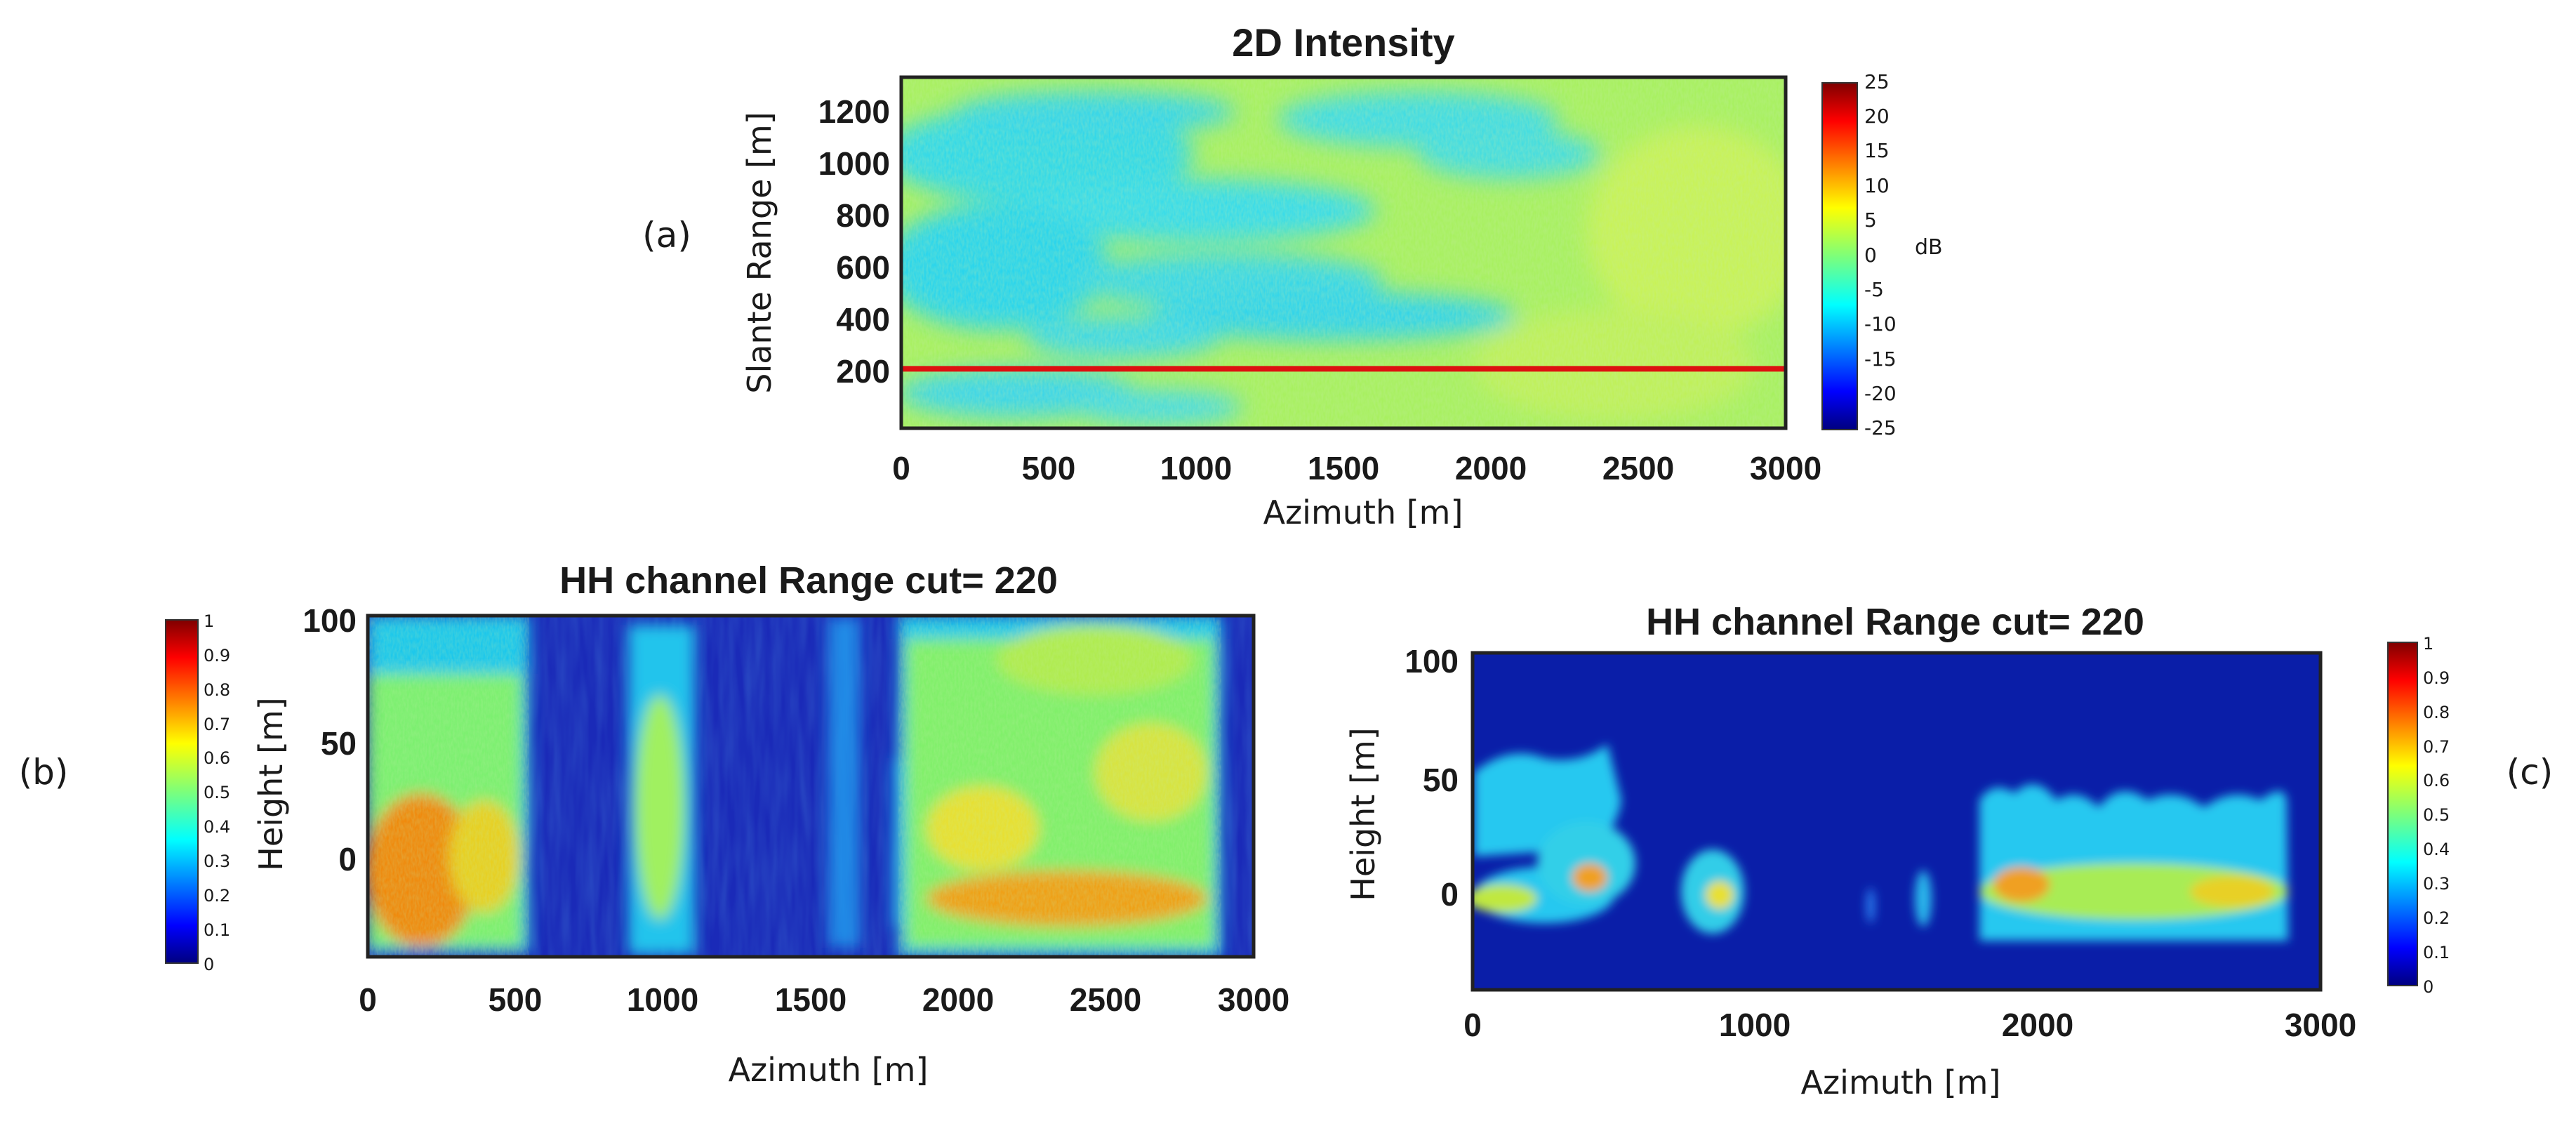  Describe the element at coordinates (2531, 772) in the screenshot. I see `panel-c-label: (c)` at that location.